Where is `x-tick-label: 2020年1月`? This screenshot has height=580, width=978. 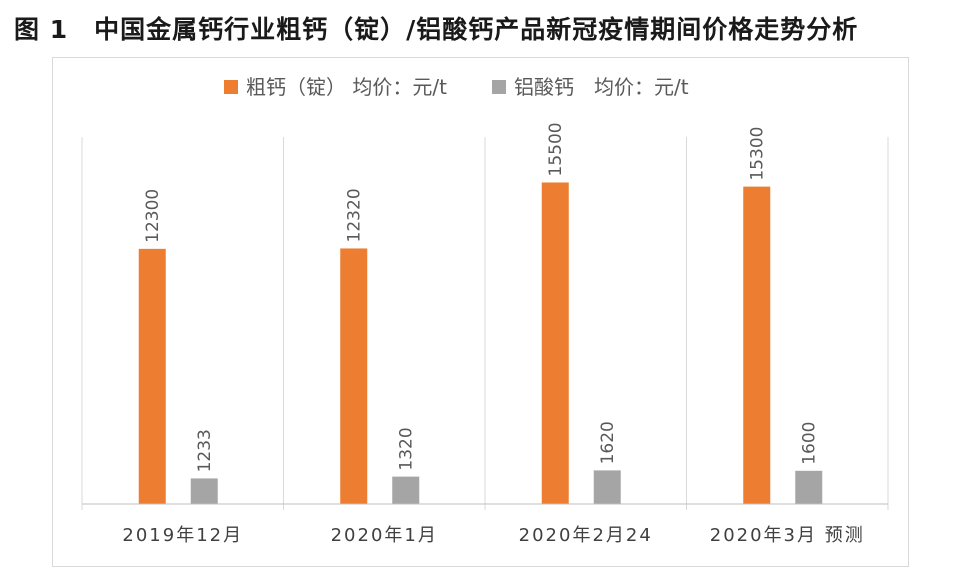
x-tick-label: 2020年1月 is located at coordinates (384, 535).